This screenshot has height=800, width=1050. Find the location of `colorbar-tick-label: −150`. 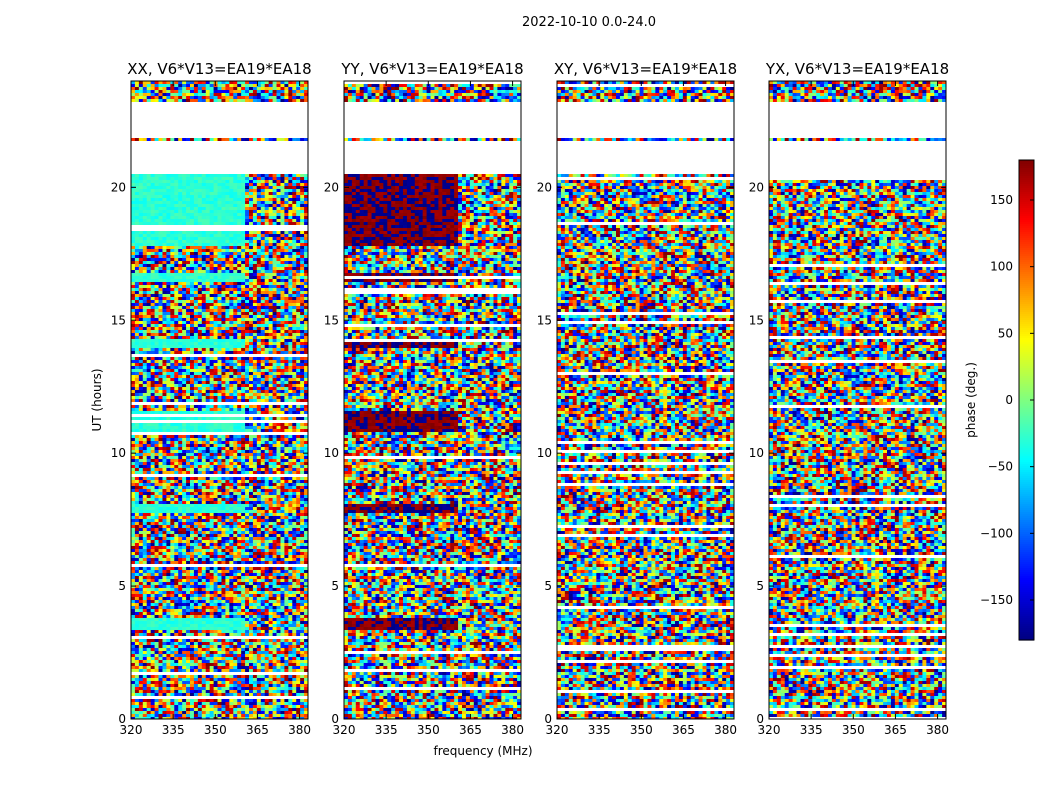

colorbar-tick-label: −150 is located at coordinates (996, 600).